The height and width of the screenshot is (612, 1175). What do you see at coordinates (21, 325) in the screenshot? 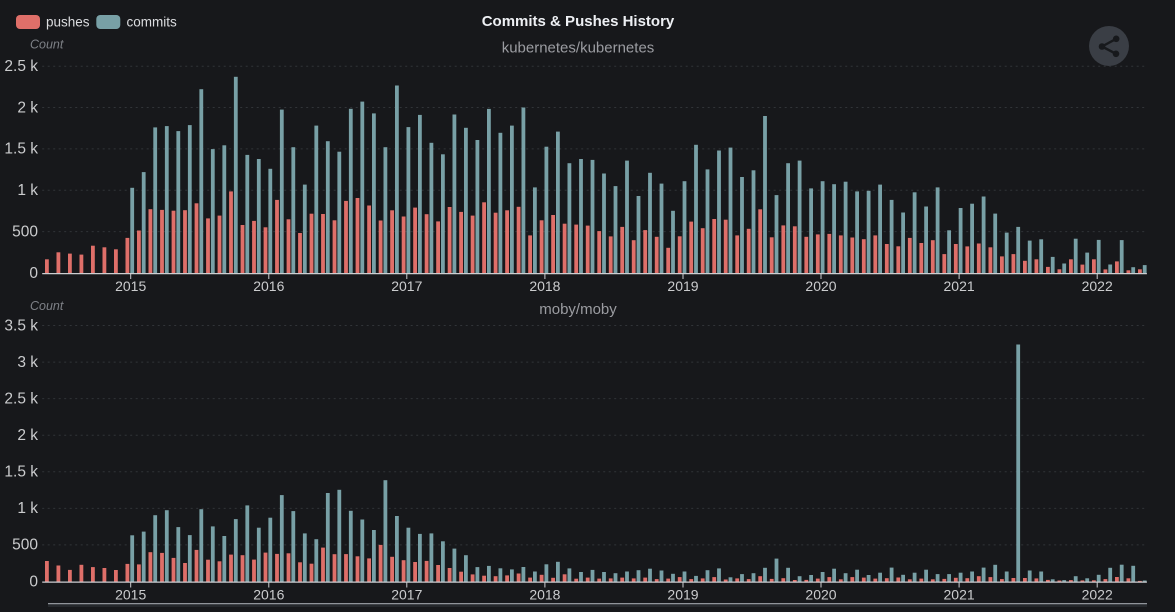
I see `svg-text: 3.5 k` at bounding box center [21, 325].